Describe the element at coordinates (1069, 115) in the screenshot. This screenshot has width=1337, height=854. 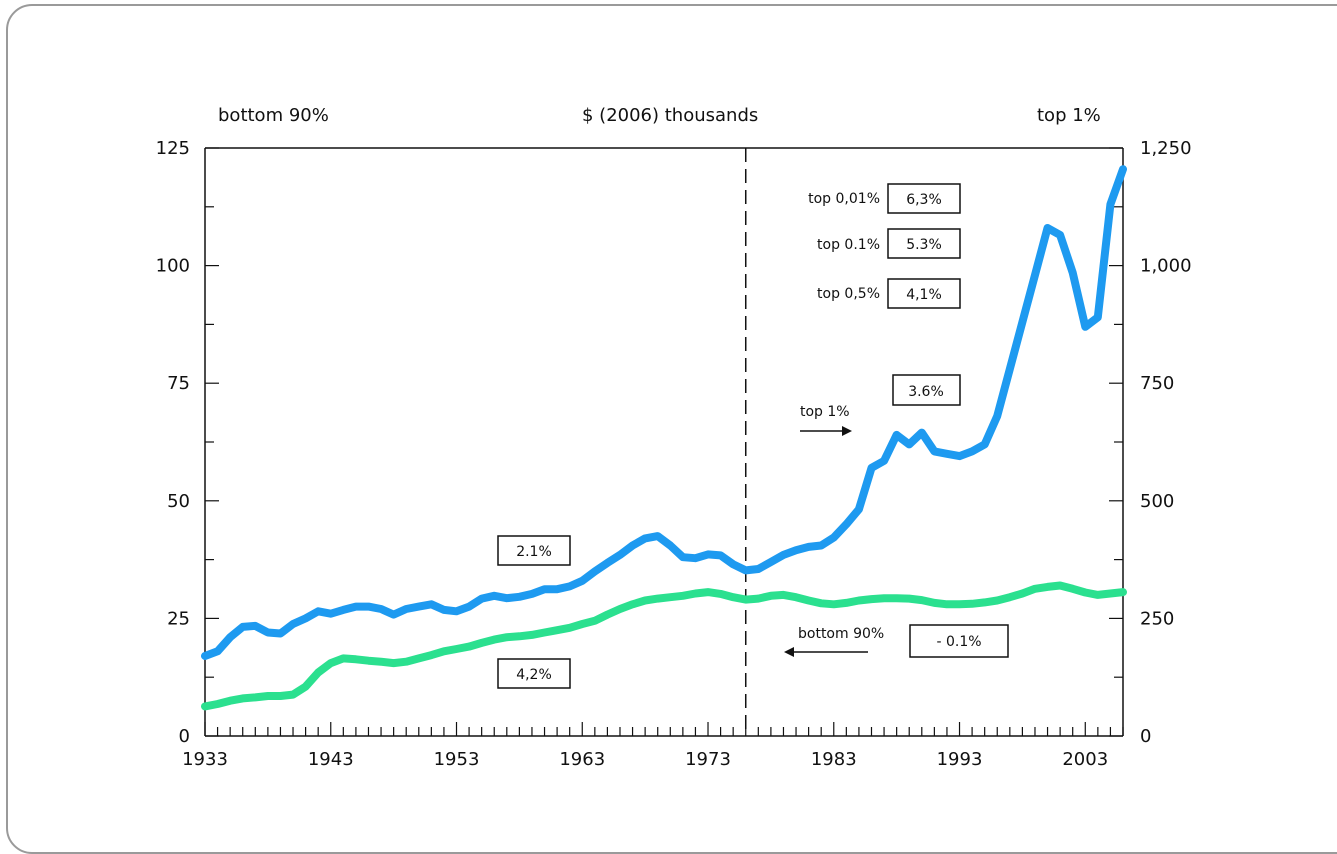
I see `header-right-label: top 1%` at that location.